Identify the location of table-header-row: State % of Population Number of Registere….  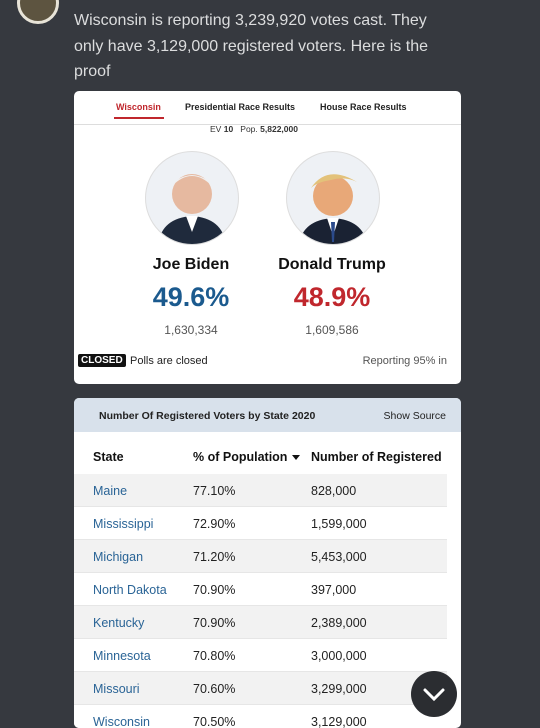
(260, 456).